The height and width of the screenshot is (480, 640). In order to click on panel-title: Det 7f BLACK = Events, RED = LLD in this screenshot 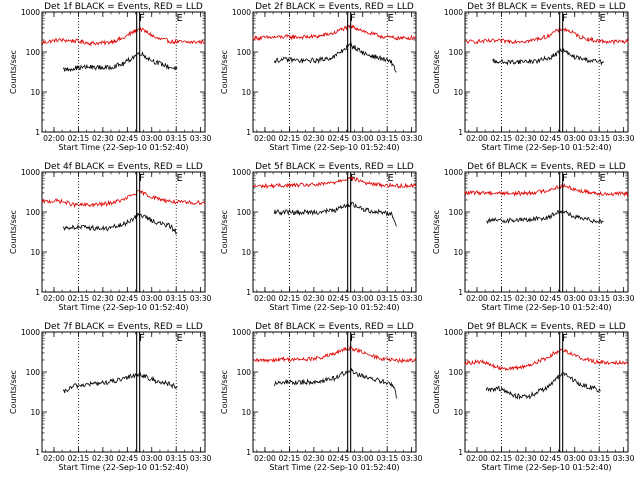, I will do `click(123, 327)`.